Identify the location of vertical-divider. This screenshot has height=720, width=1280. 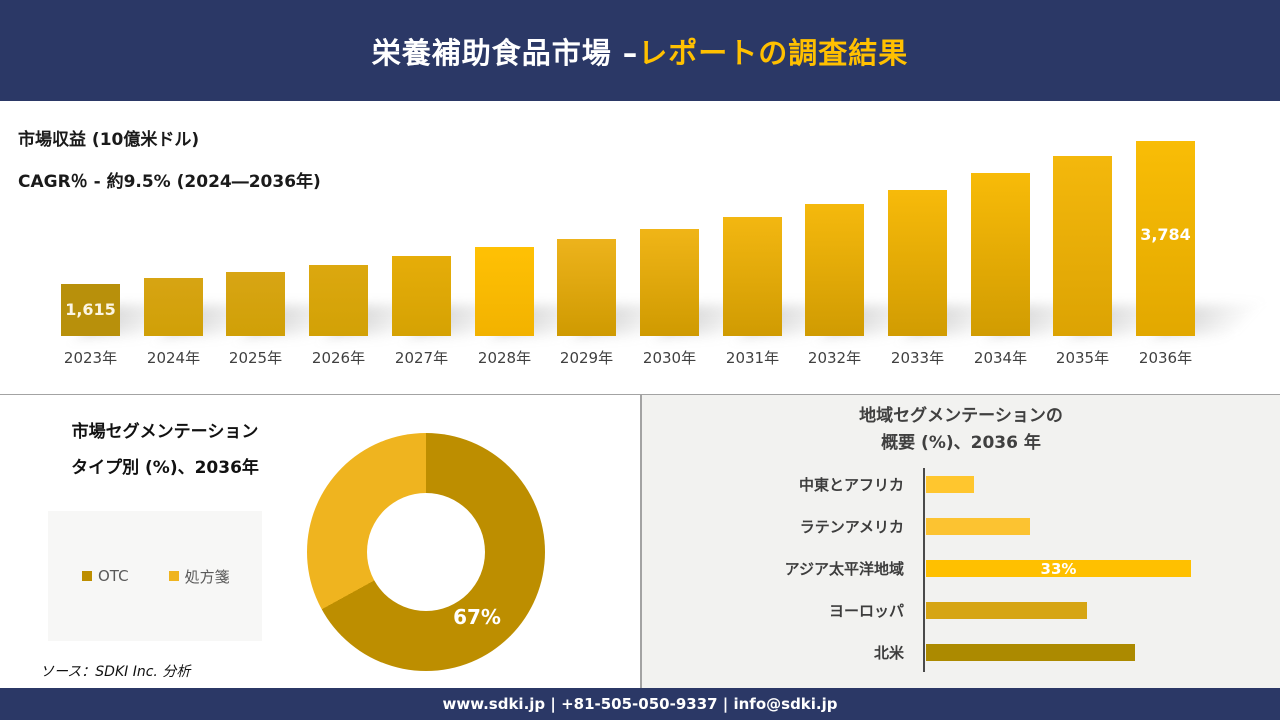
(641, 541).